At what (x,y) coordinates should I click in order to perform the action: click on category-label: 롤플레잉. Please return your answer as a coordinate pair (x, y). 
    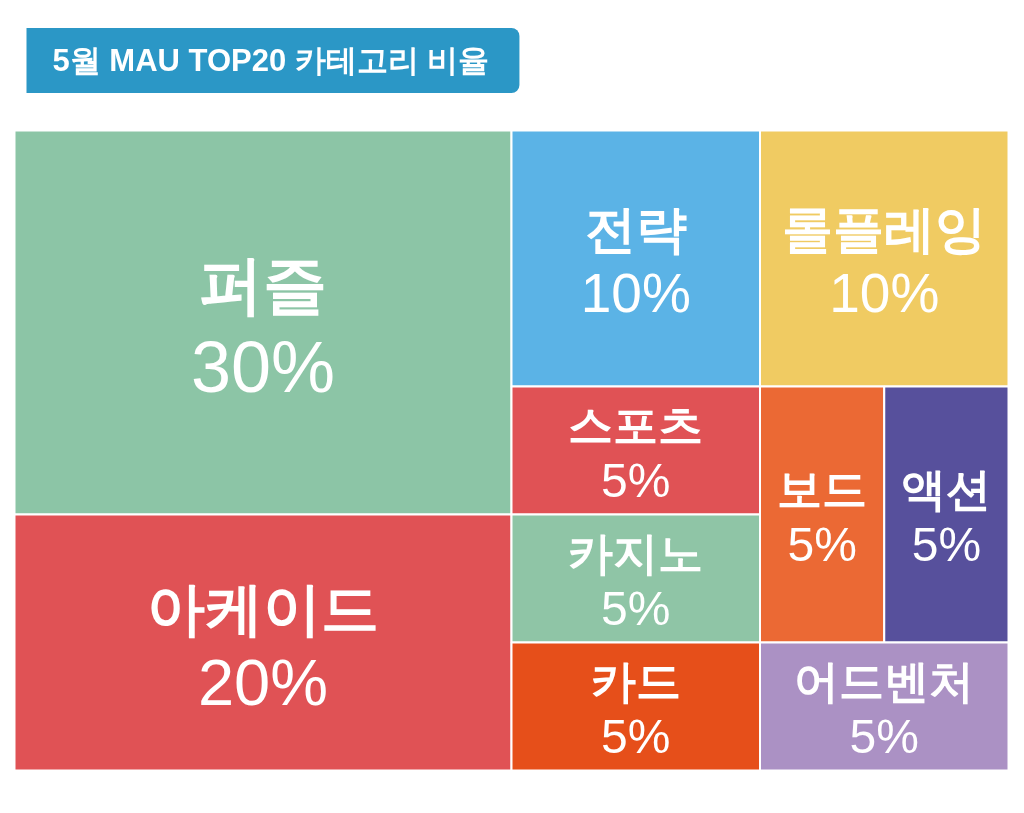
    Looking at the image, I should click on (884, 230).